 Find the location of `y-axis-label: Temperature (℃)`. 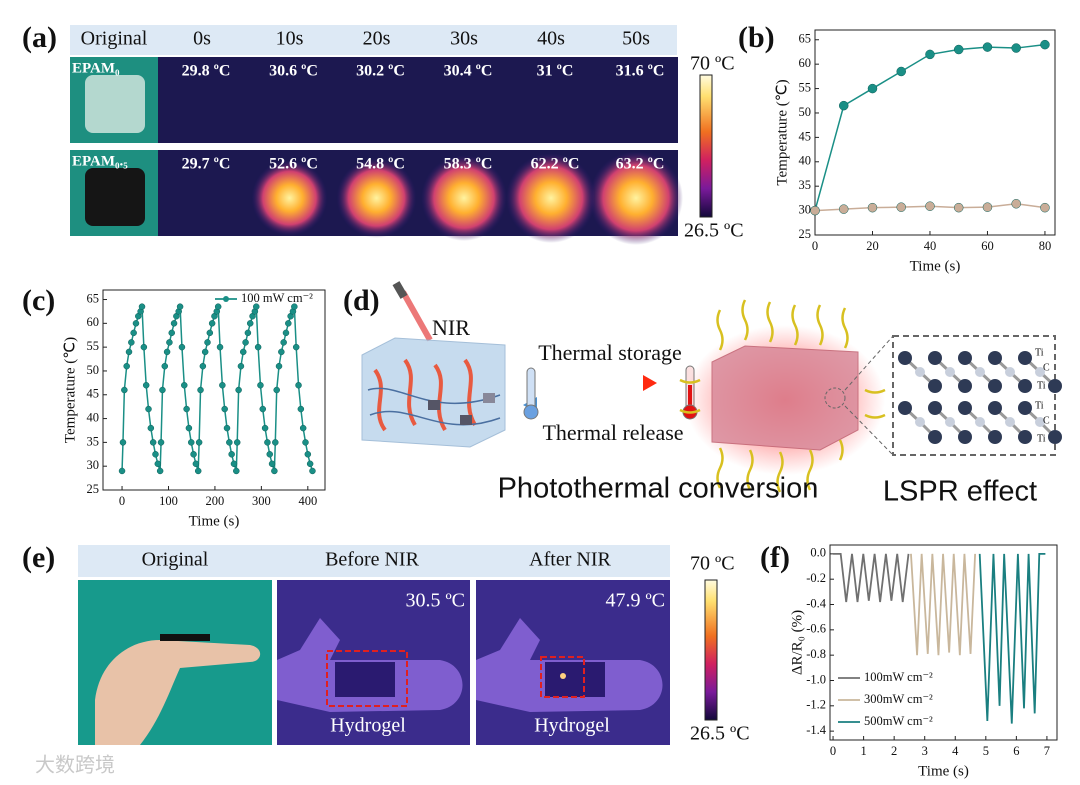

y-axis-label: Temperature (℃) is located at coordinates (782, 132).